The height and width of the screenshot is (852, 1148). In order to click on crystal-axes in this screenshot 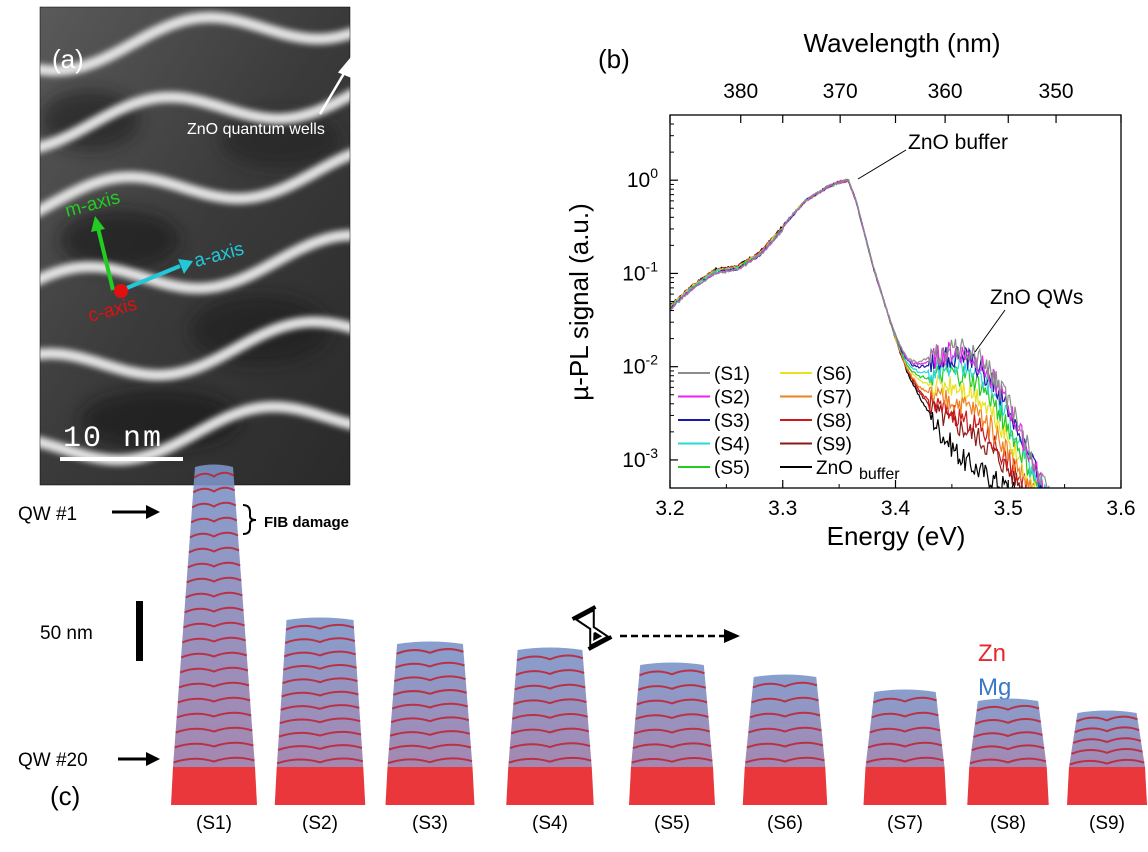, I will do `click(142, 257)`.